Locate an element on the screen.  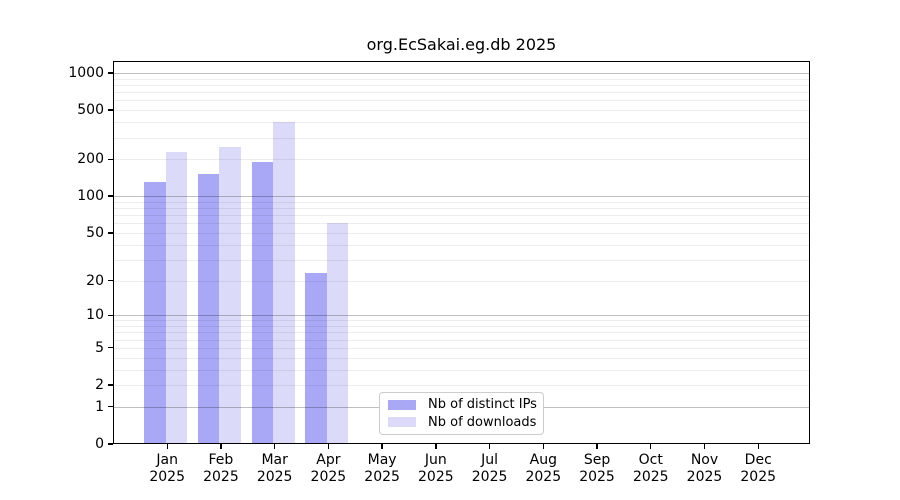
x-month-label-may: May 2025 is located at coordinates (382, 468).